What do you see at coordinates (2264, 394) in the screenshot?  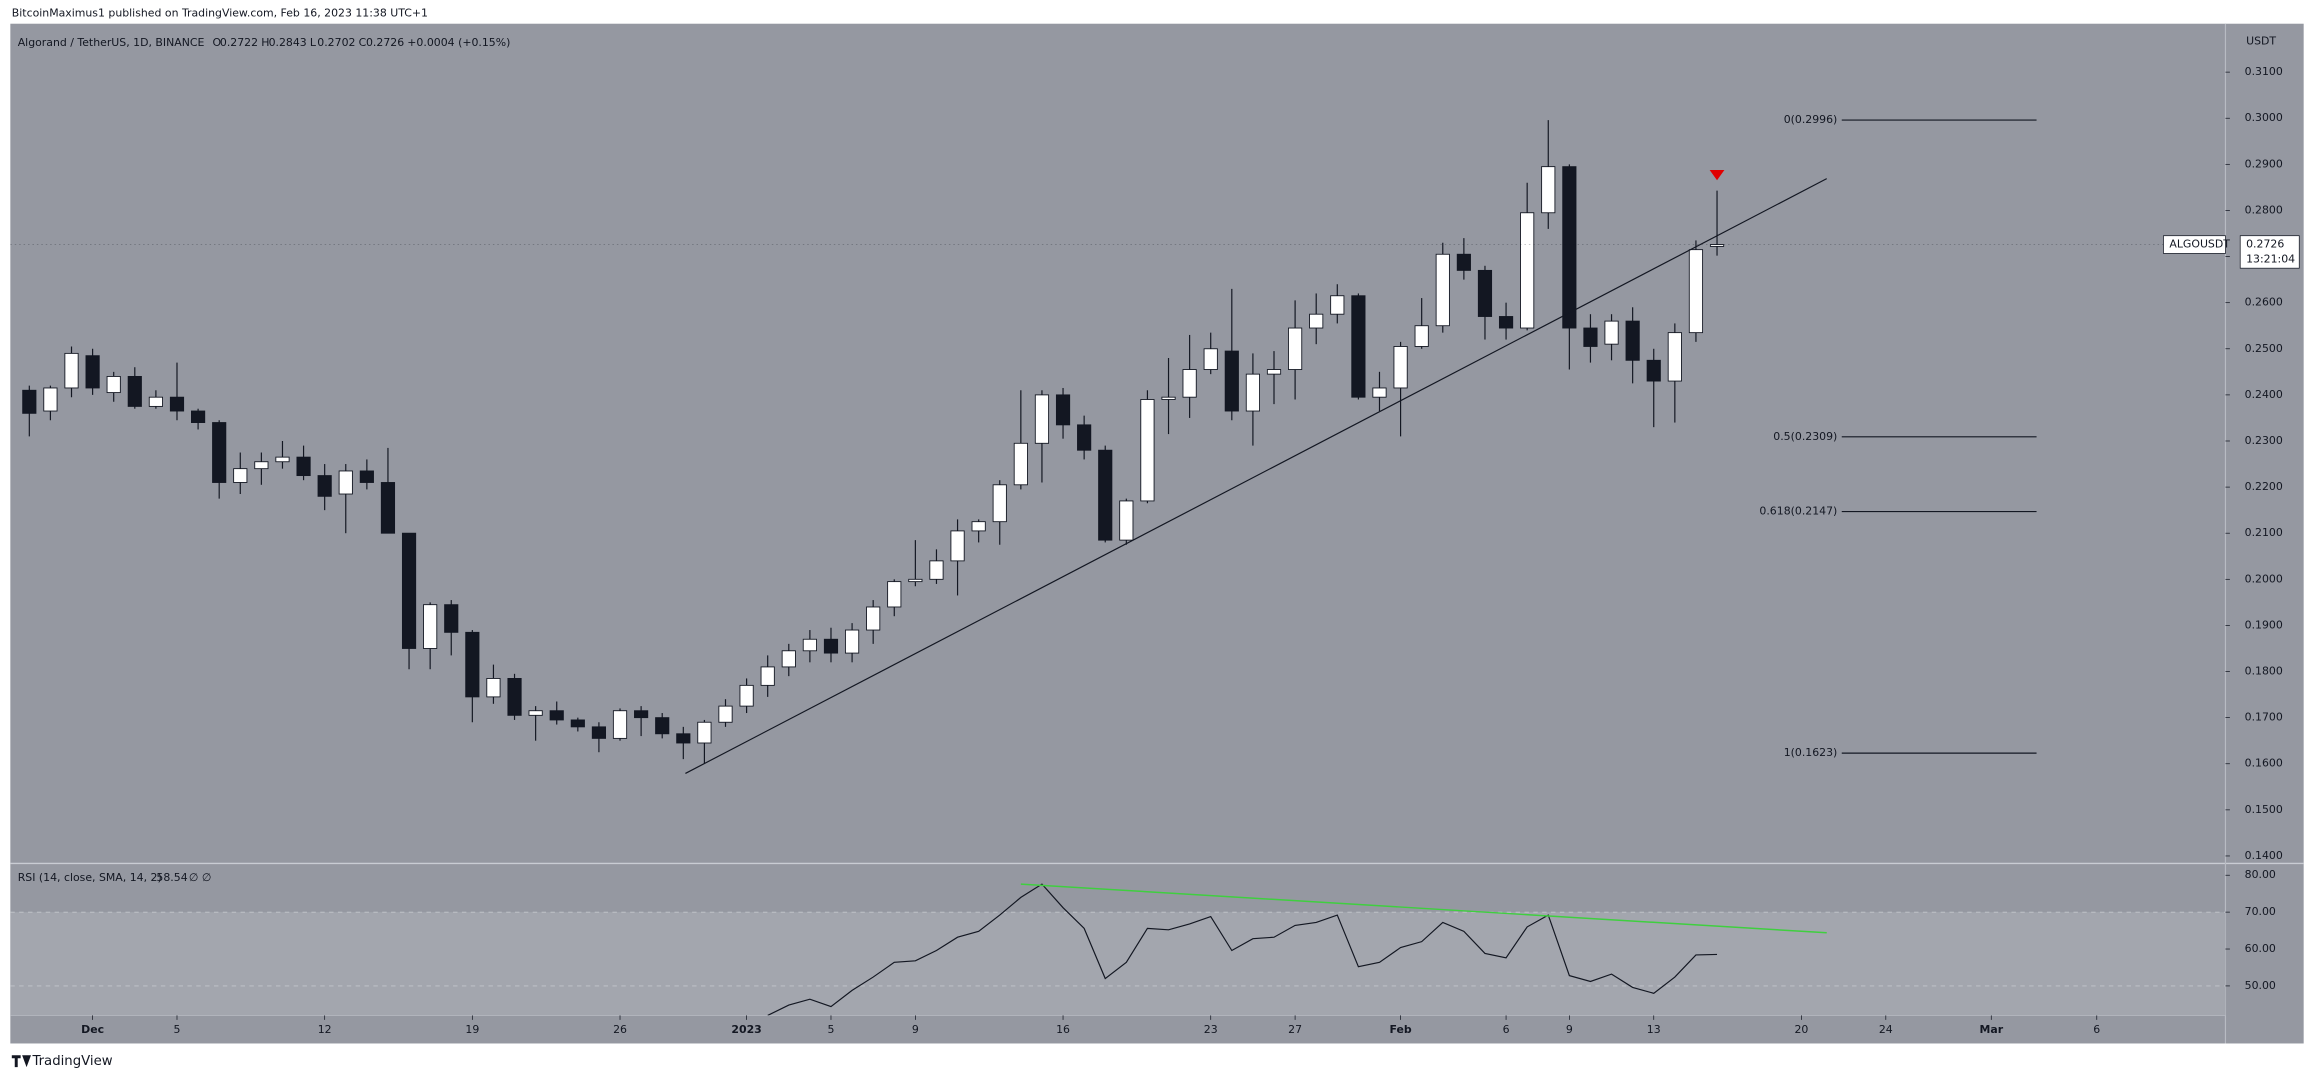 I see `y-tick-label: 0.2400` at bounding box center [2264, 394].